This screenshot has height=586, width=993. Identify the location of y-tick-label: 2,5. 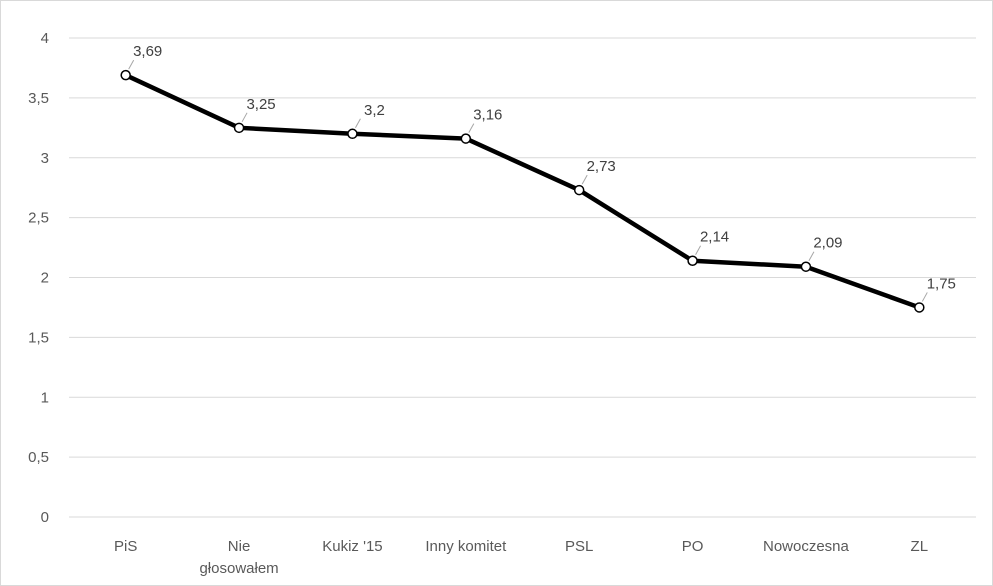
(38, 218).